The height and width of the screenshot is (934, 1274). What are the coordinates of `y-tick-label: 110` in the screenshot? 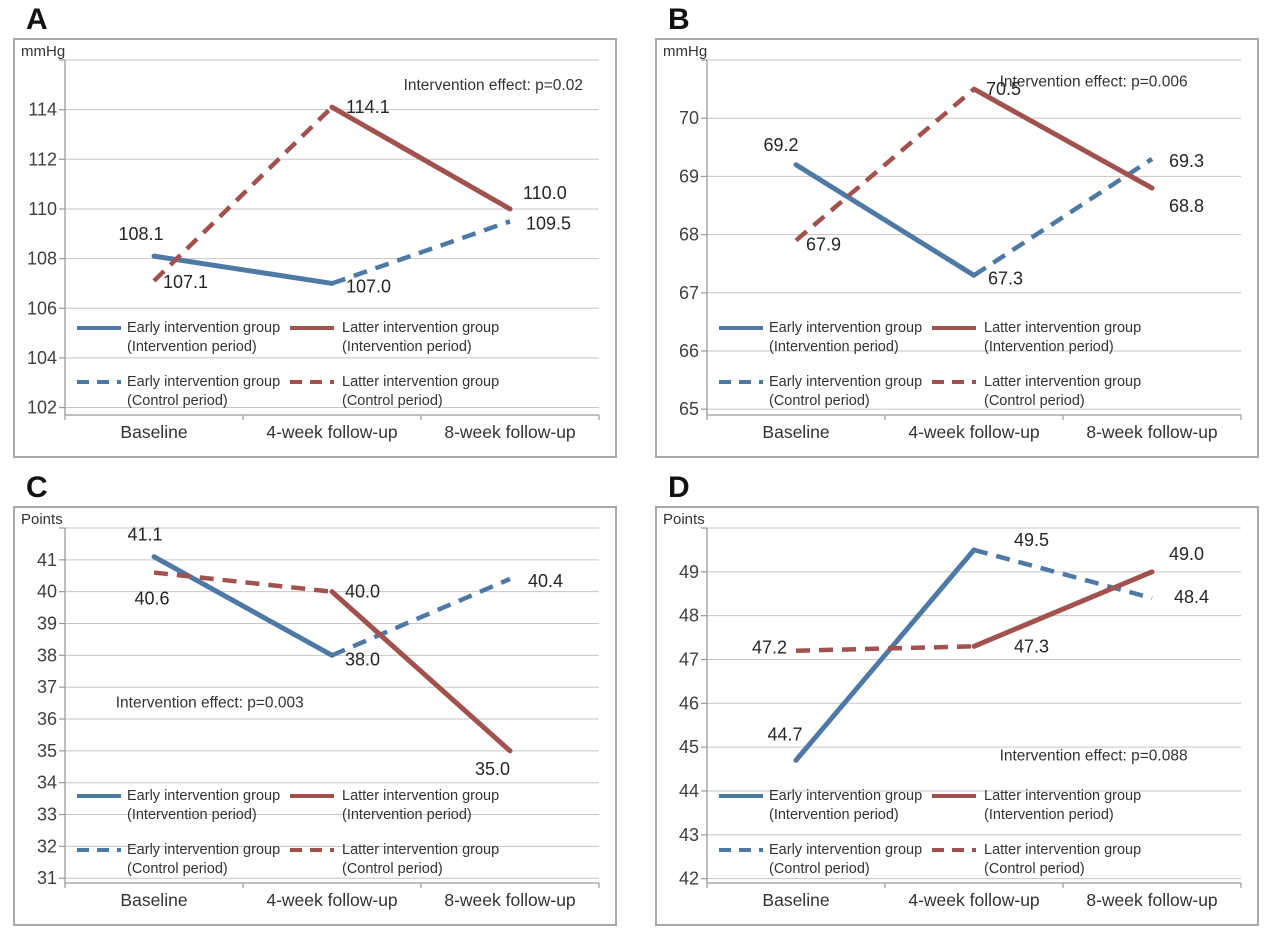 It's located at (42, 209).